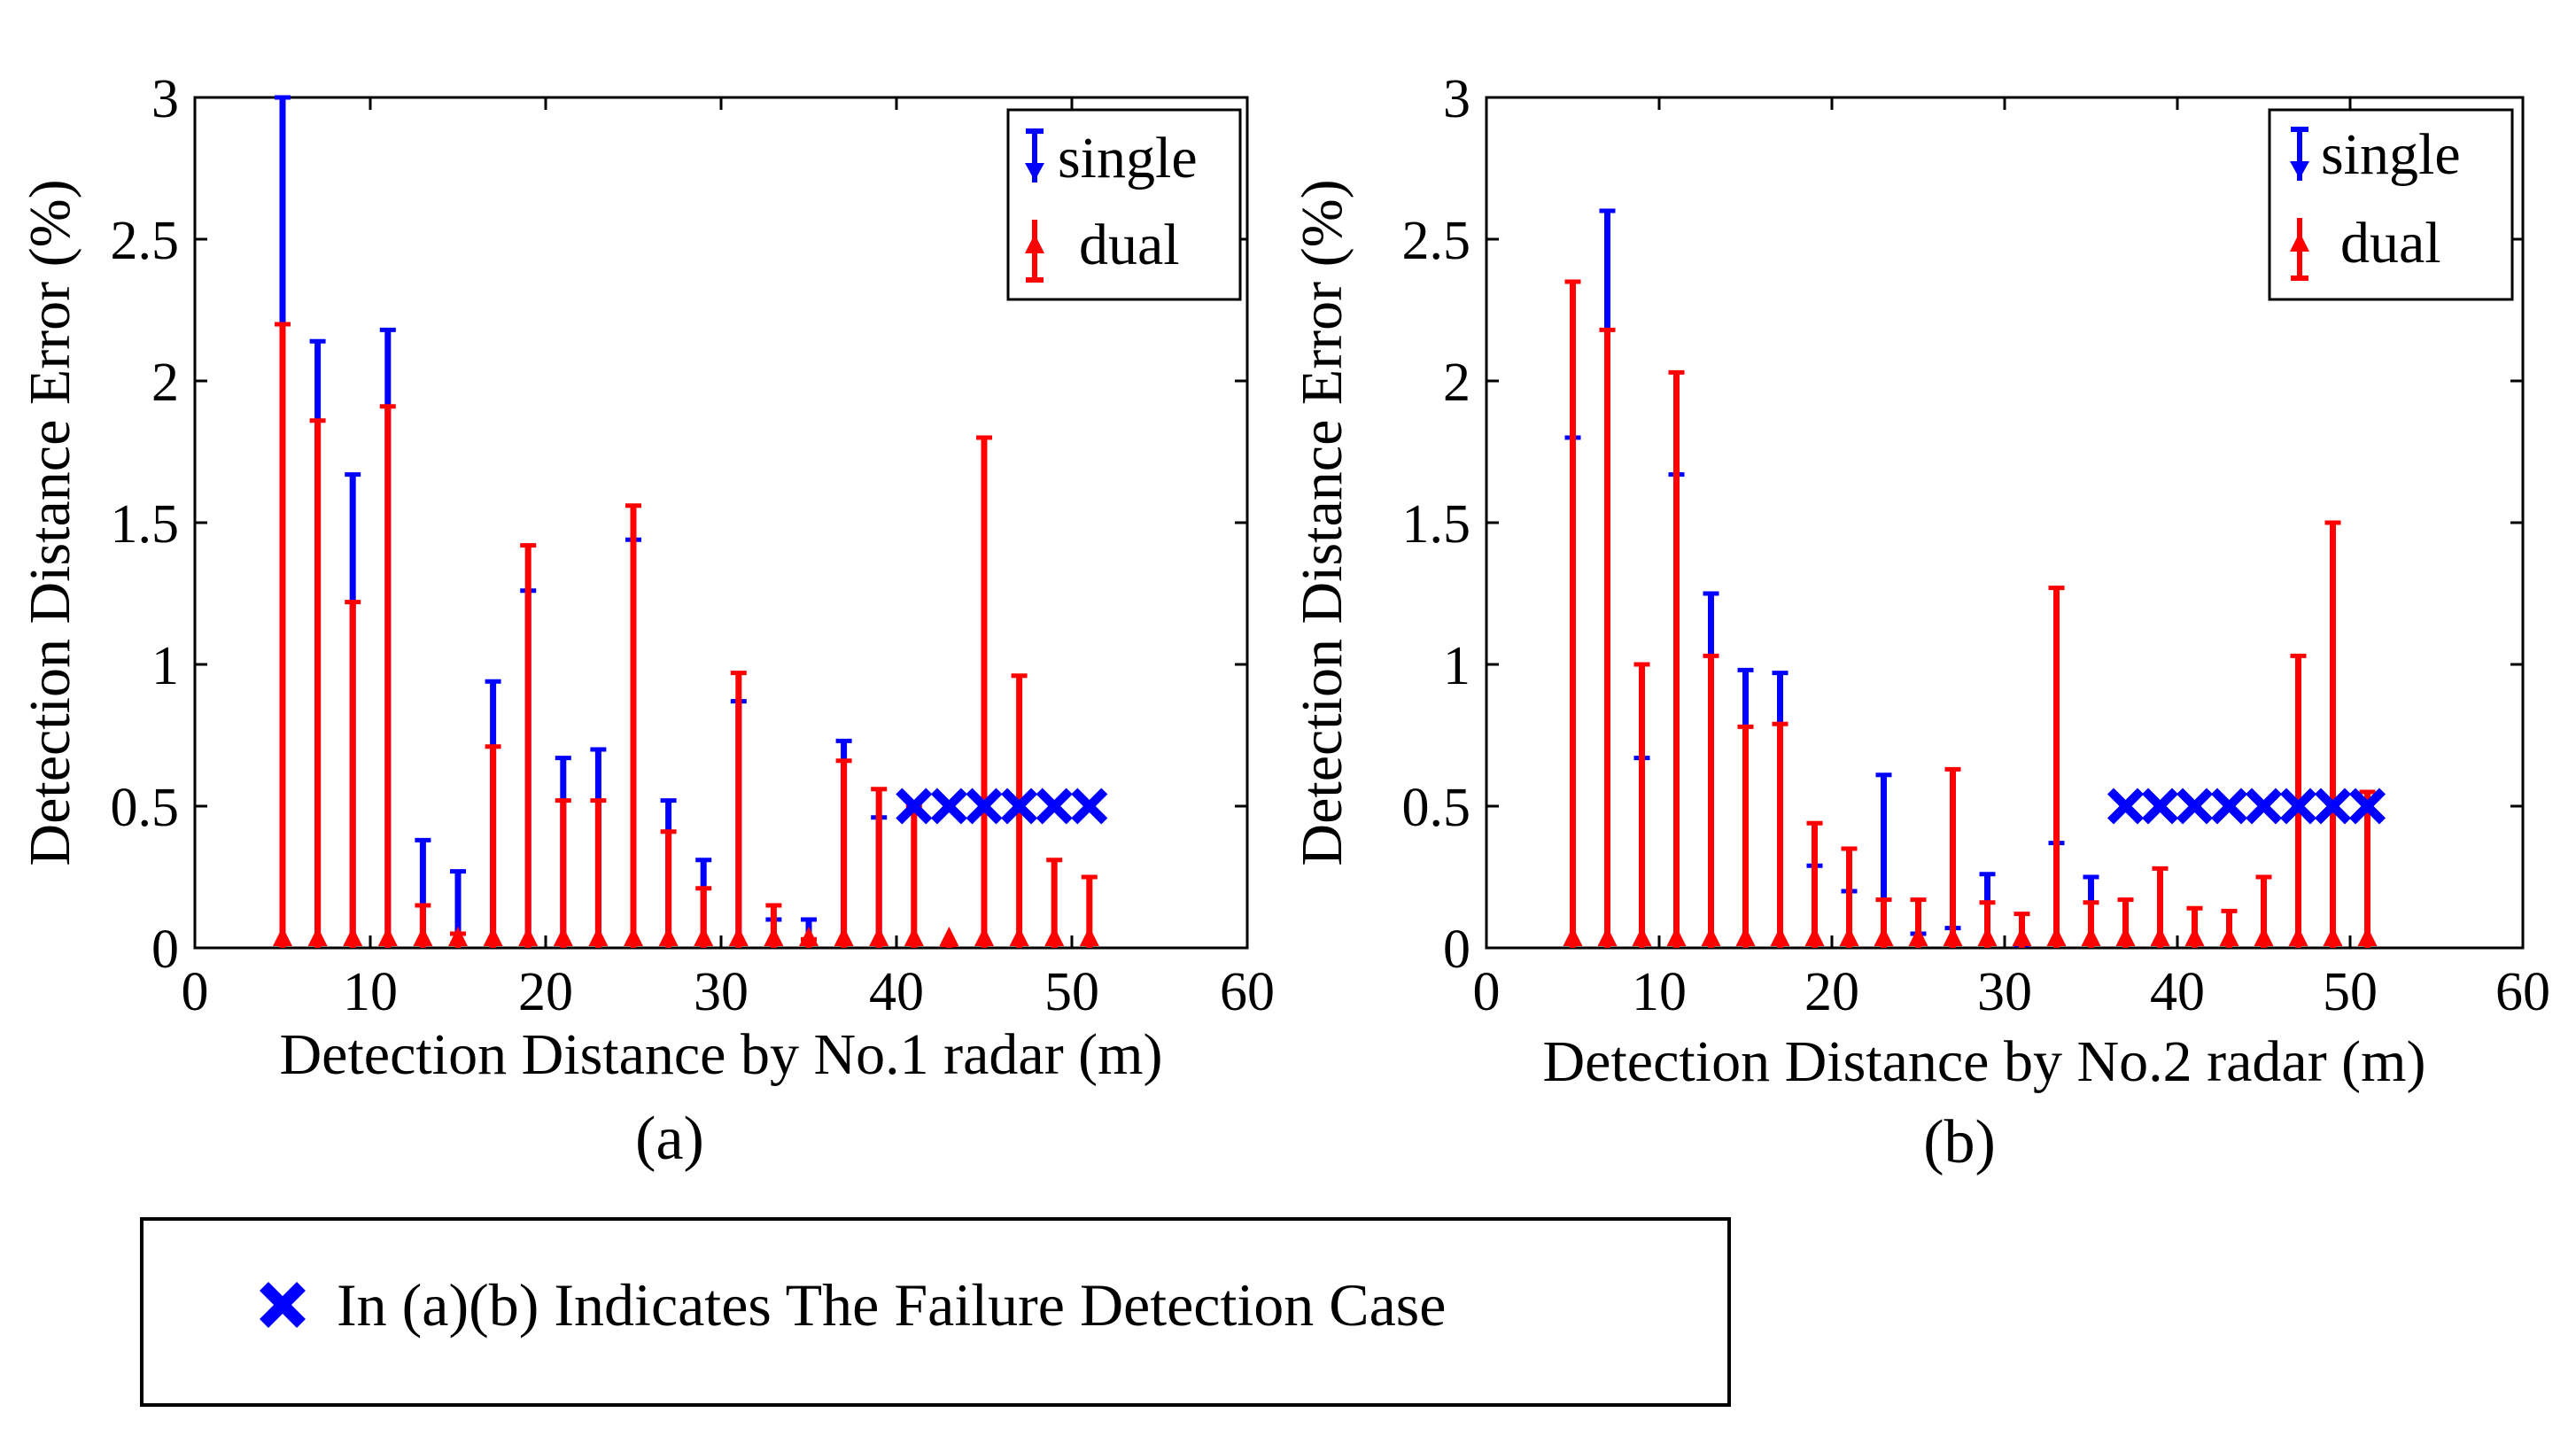  Describe the element at coordinates (1487, 992) in the screenshot. I see `panel-b-xtick-label: 0` at that location.